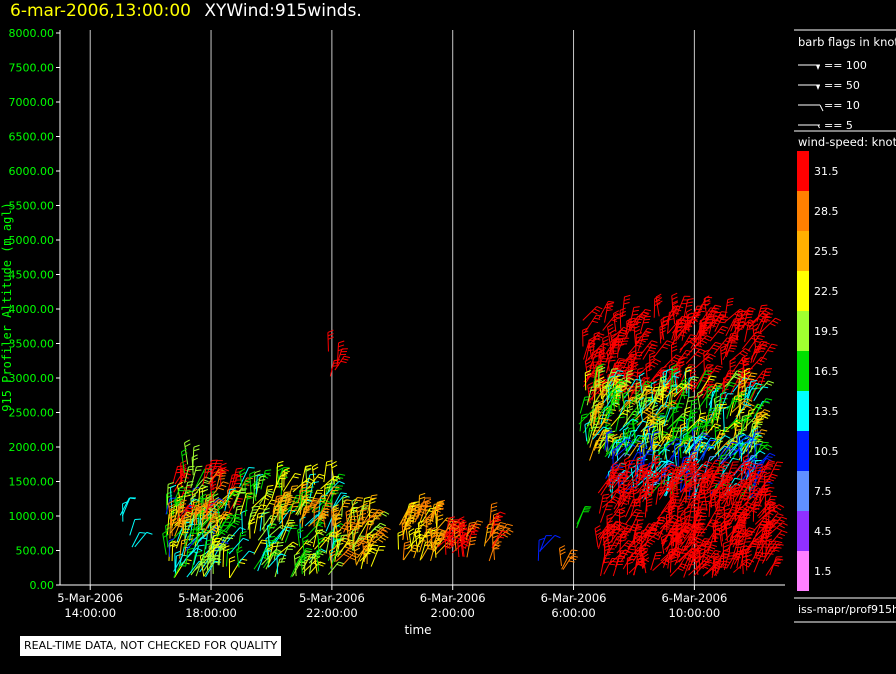  I want to click on plot-date-label: 6-mar-2006,13:00:00, so click(100, 11).